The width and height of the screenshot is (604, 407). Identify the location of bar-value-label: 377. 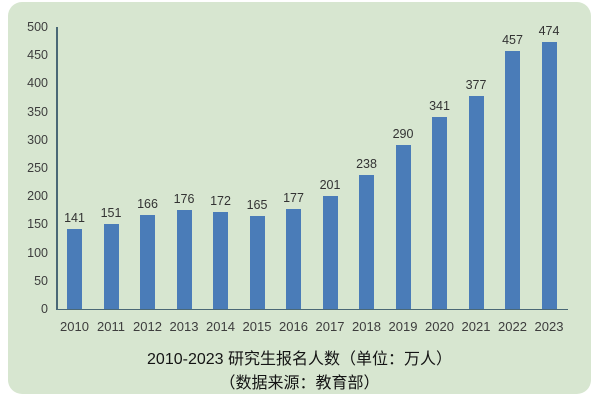
(476, 85).